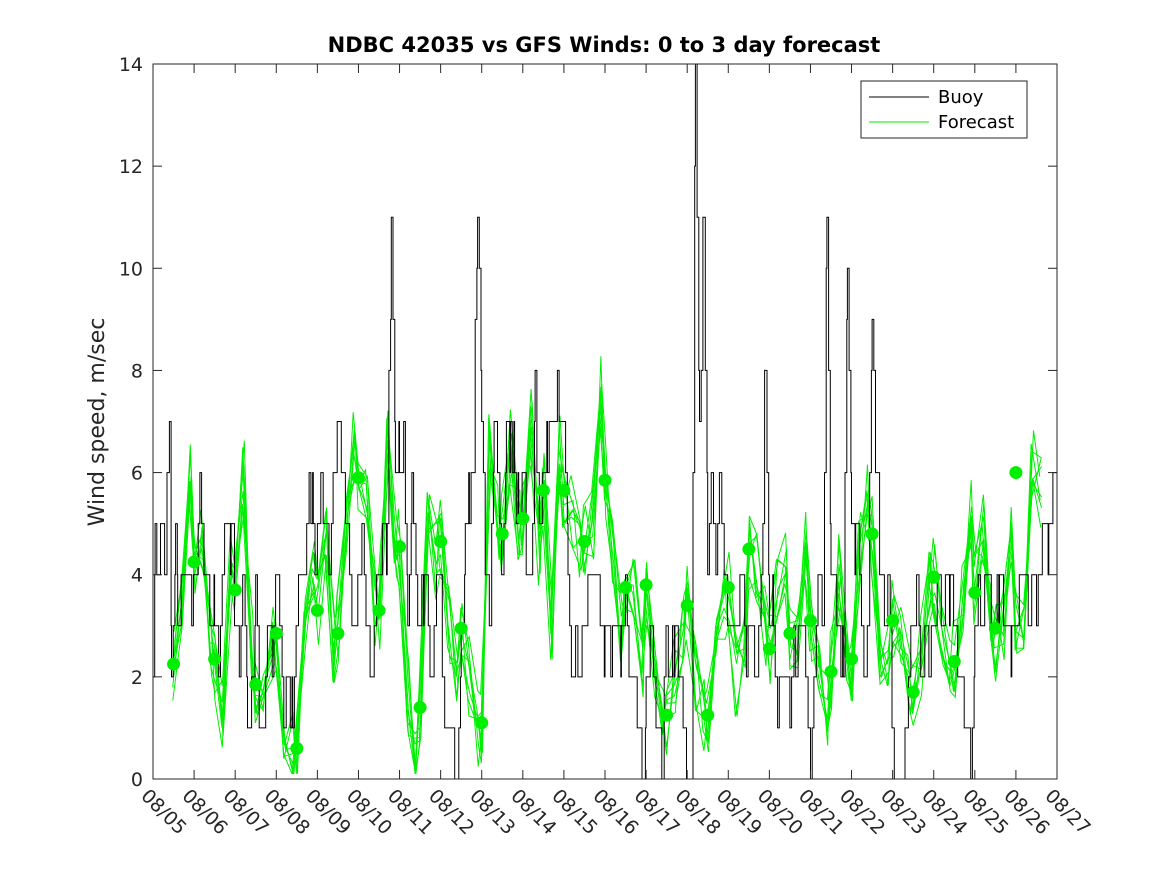 This screenshot has height=875, width=1167. What do you see at coordinates (137, 576) in the screenshot?
I see `y-tick-label: 4` at bounding box center [137, 576].